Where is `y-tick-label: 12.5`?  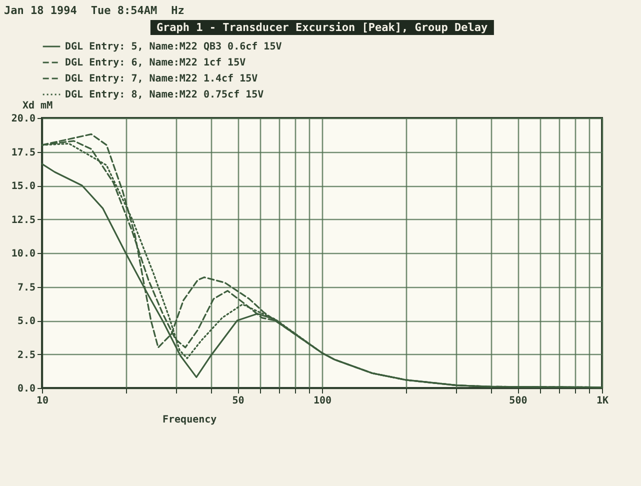
y-tick-label: 12.5 is located at coordinates (23, 220).